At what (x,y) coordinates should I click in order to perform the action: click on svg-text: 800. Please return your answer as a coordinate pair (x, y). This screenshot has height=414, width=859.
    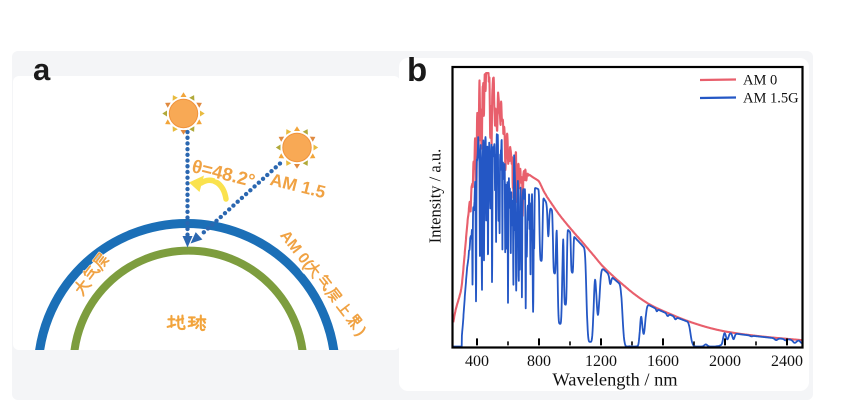
    Looking at the image, I should click on (539, 361).